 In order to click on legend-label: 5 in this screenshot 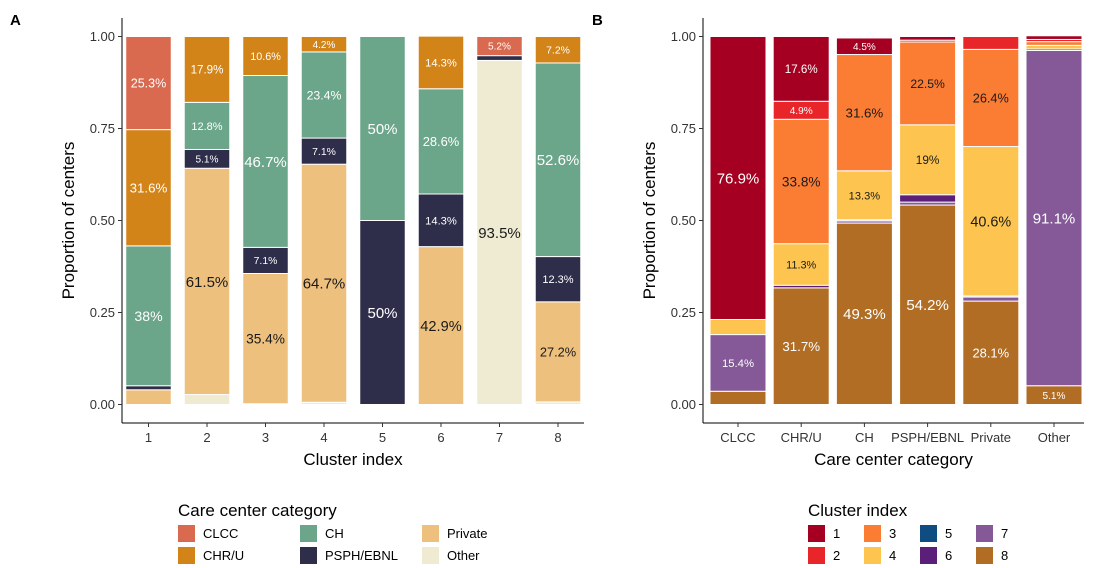, I will do `click(948, 533)`.